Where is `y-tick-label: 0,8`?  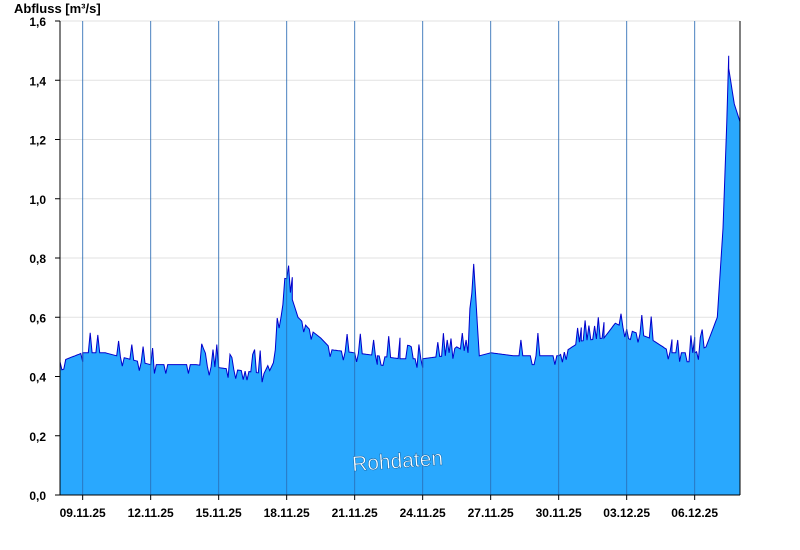 y-tick-label: 0,8 is located at coordinates (37, 259).